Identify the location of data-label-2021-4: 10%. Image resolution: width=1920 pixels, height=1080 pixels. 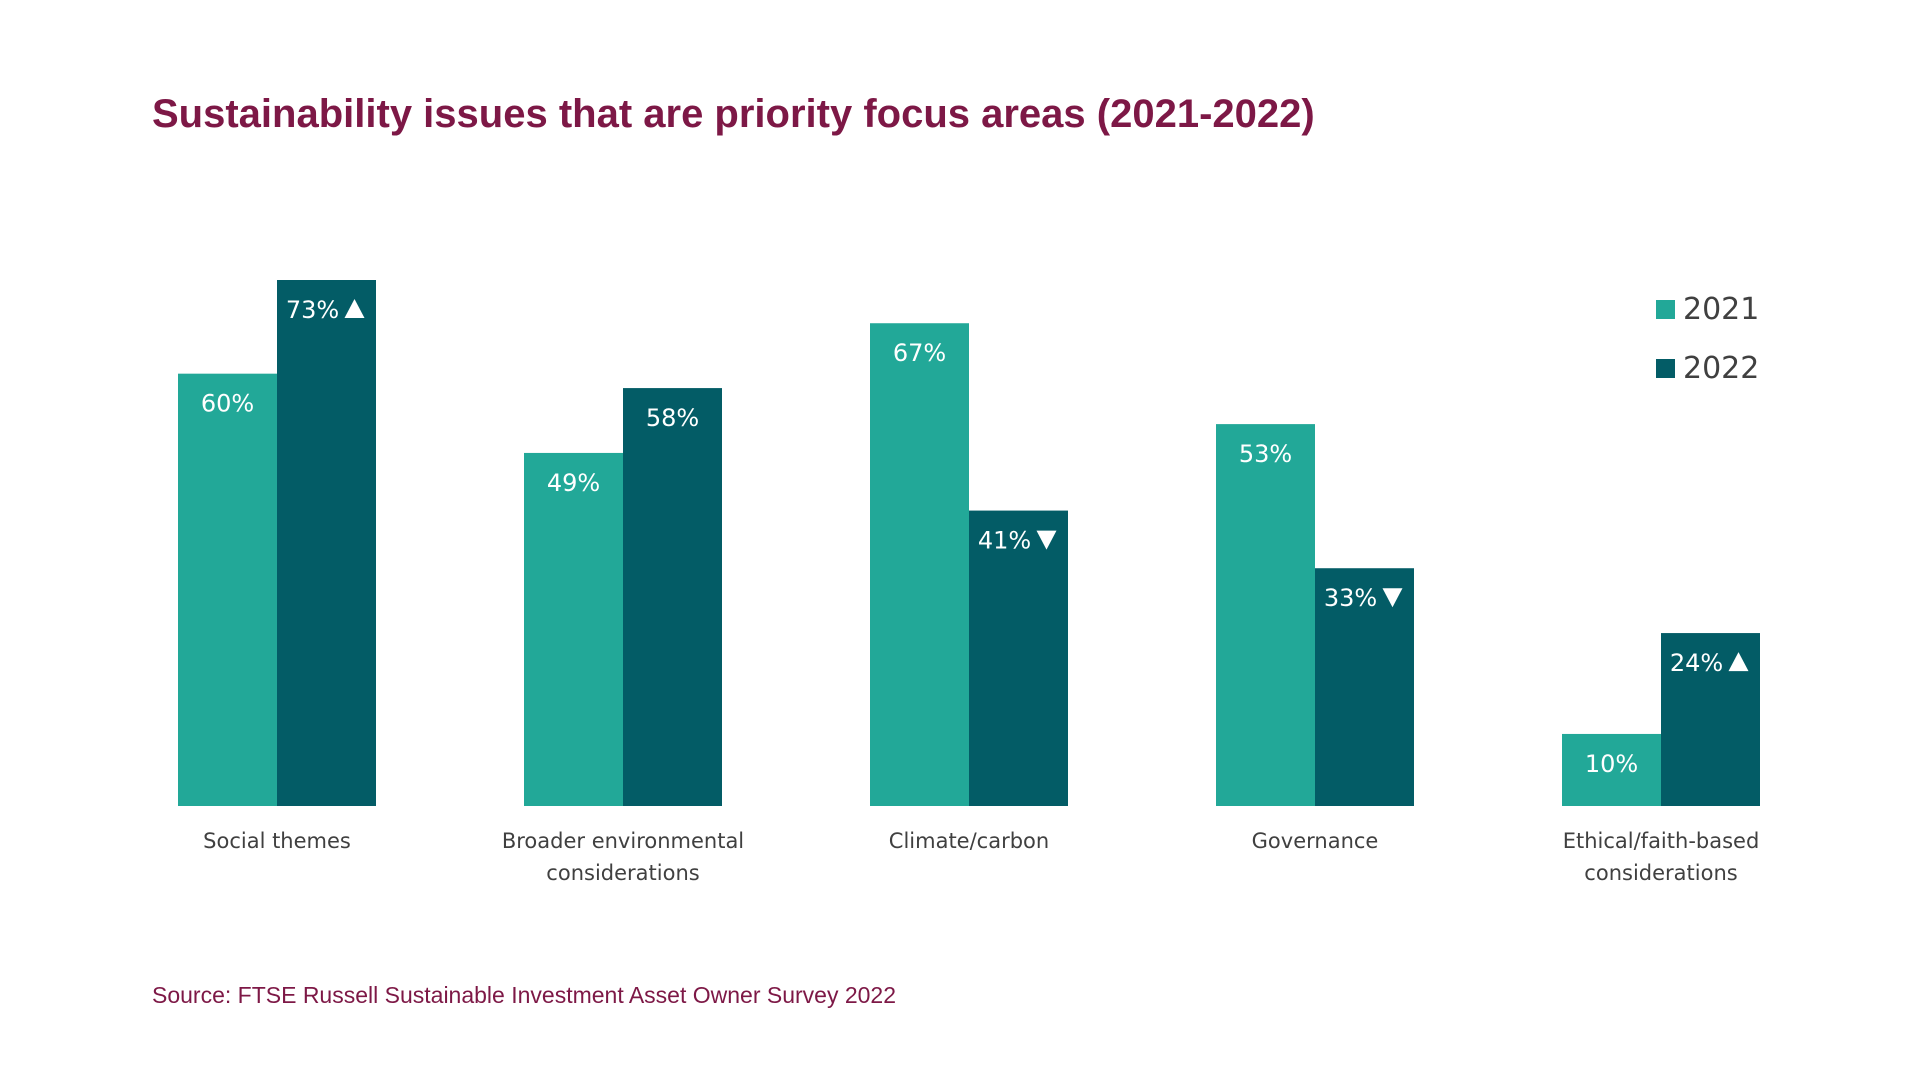
(1611, 764).